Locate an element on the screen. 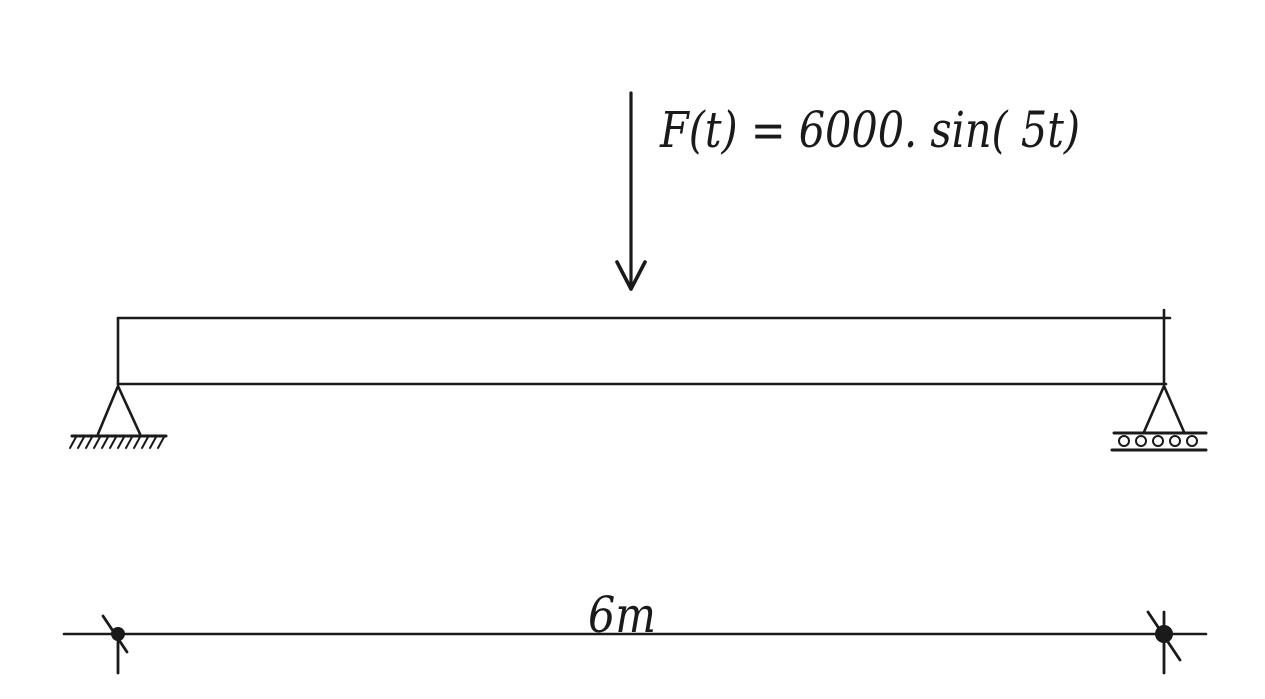 This screenshot has height=699, width=1265. ground-hatching is located at coordinates (117, 442).